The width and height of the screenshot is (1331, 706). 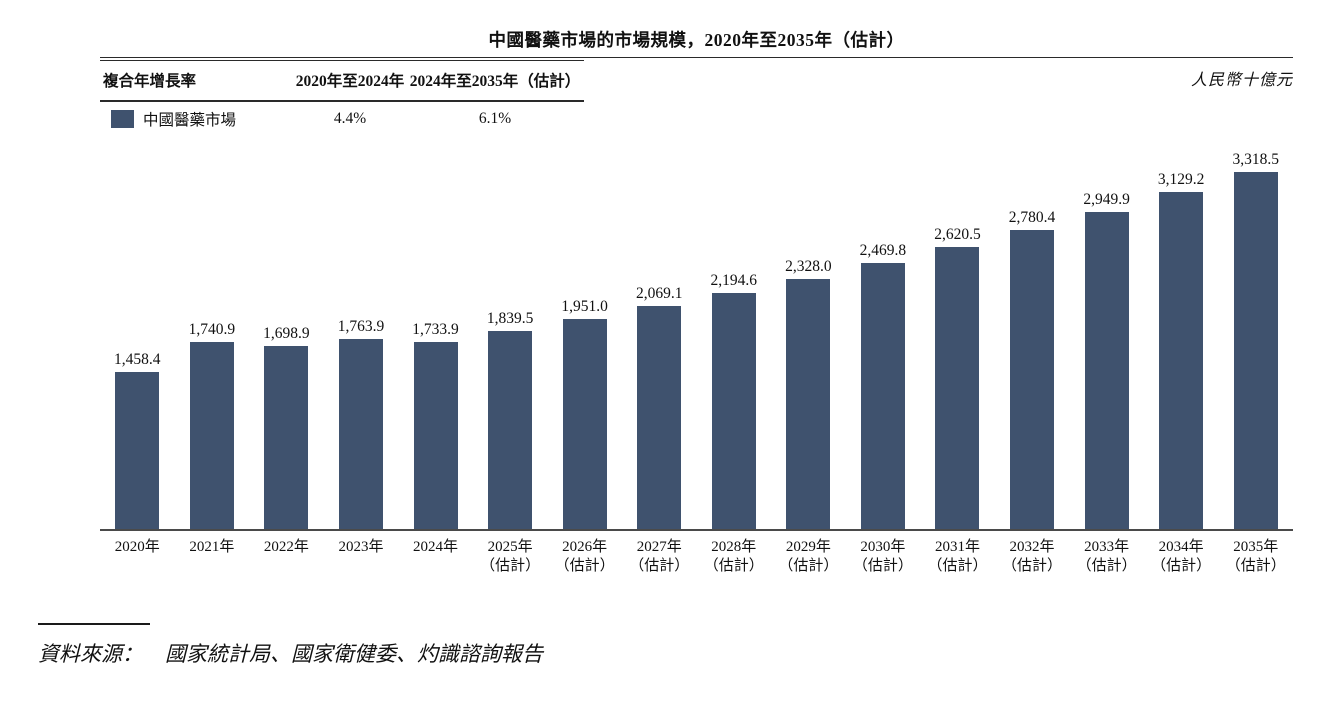 I want to click on bar-value-label: 2,949.9, so click(x=1106, y=199).